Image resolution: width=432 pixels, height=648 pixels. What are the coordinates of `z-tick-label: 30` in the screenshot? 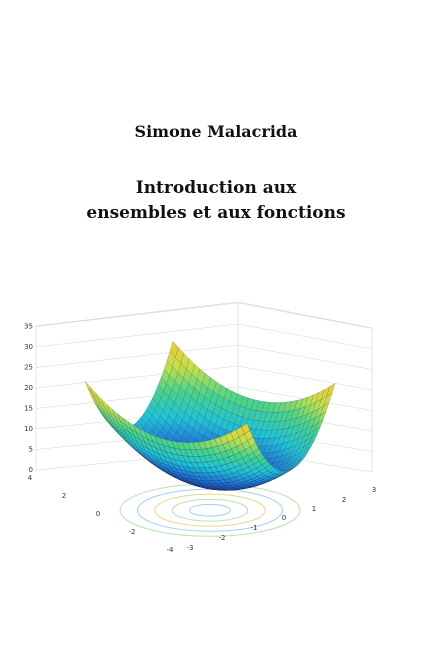 It's located at (28, 347).